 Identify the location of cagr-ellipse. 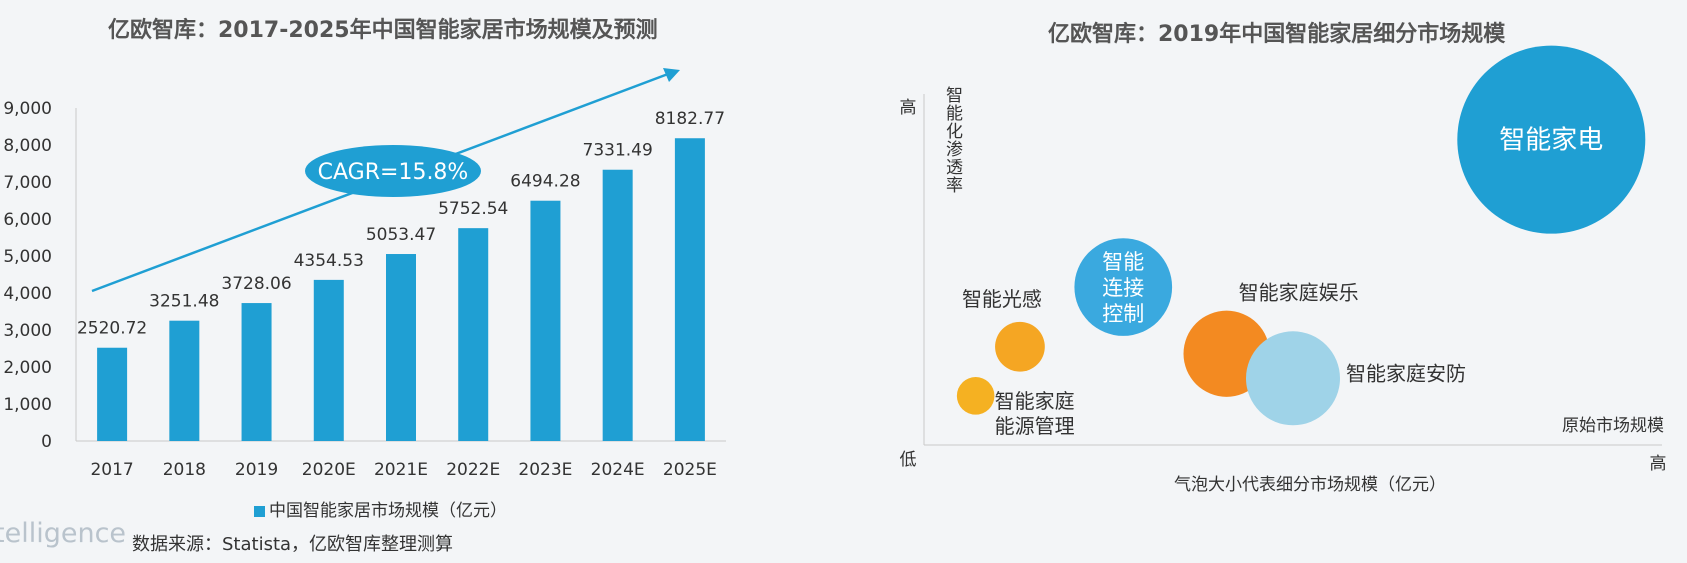
(393, 171).